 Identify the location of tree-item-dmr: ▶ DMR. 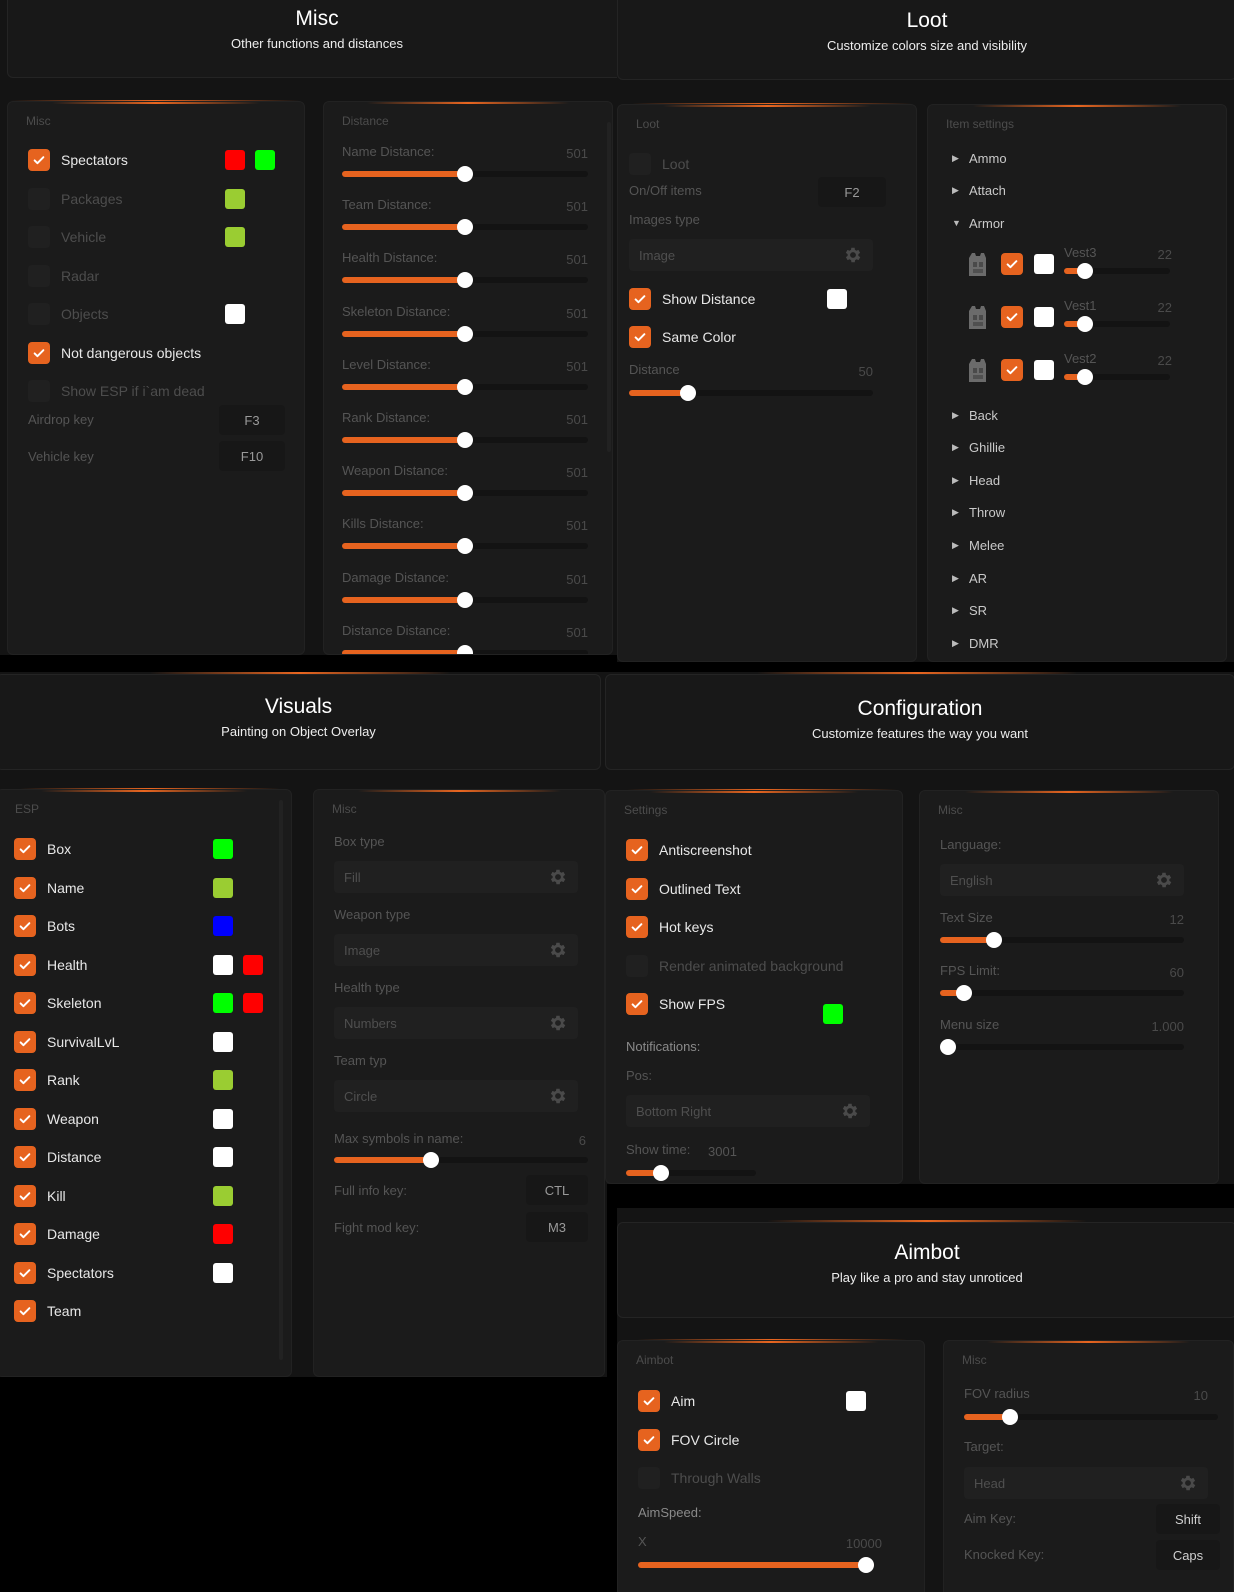
(975, 643).